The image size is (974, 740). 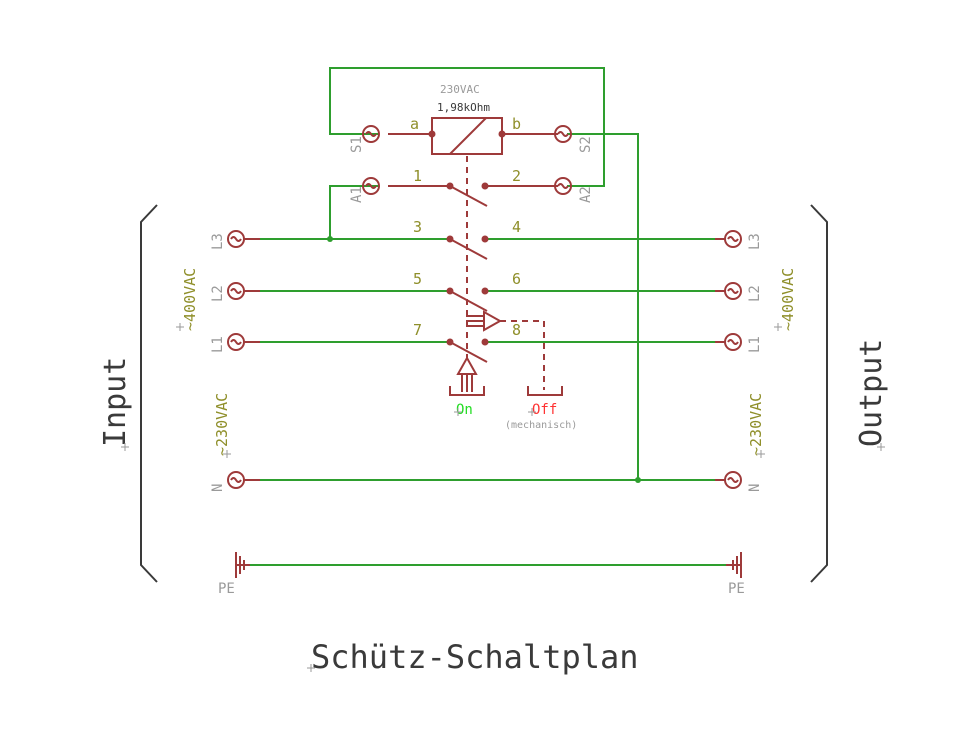 I want to click on output-l3-label: L3, so click(x=755, y=241).